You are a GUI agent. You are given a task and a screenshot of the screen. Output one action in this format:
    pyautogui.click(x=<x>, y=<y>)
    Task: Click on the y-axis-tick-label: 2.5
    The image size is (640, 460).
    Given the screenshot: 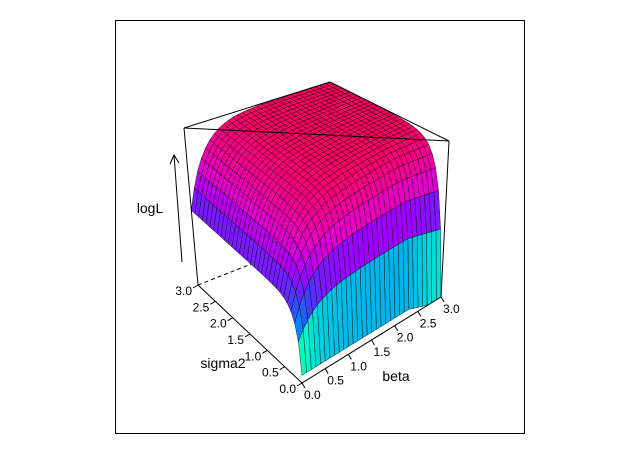 What is the action you would take?
    pyautogui.click(x=201, y=307)
    